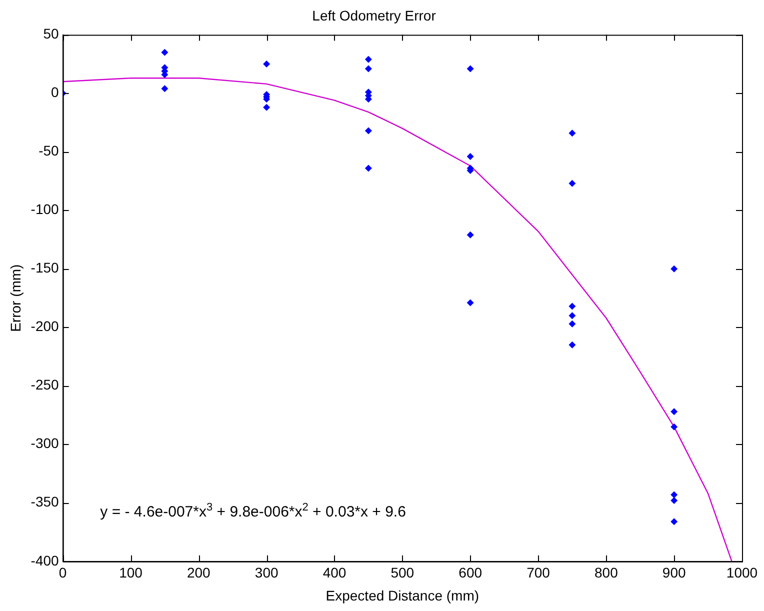  I want to click on x-tick-label: 900, so click(674, 572).